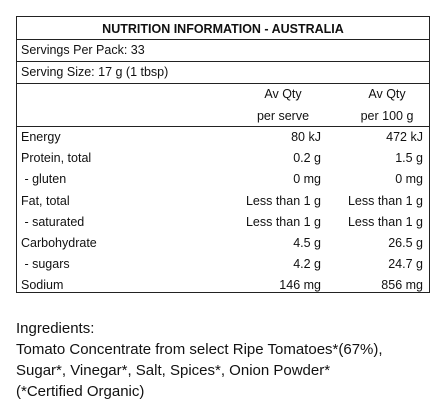 The height and width of the screenshot is (419, 446). I want to click on nutrient-per-100g: 26.5 g, so click(405, 243).